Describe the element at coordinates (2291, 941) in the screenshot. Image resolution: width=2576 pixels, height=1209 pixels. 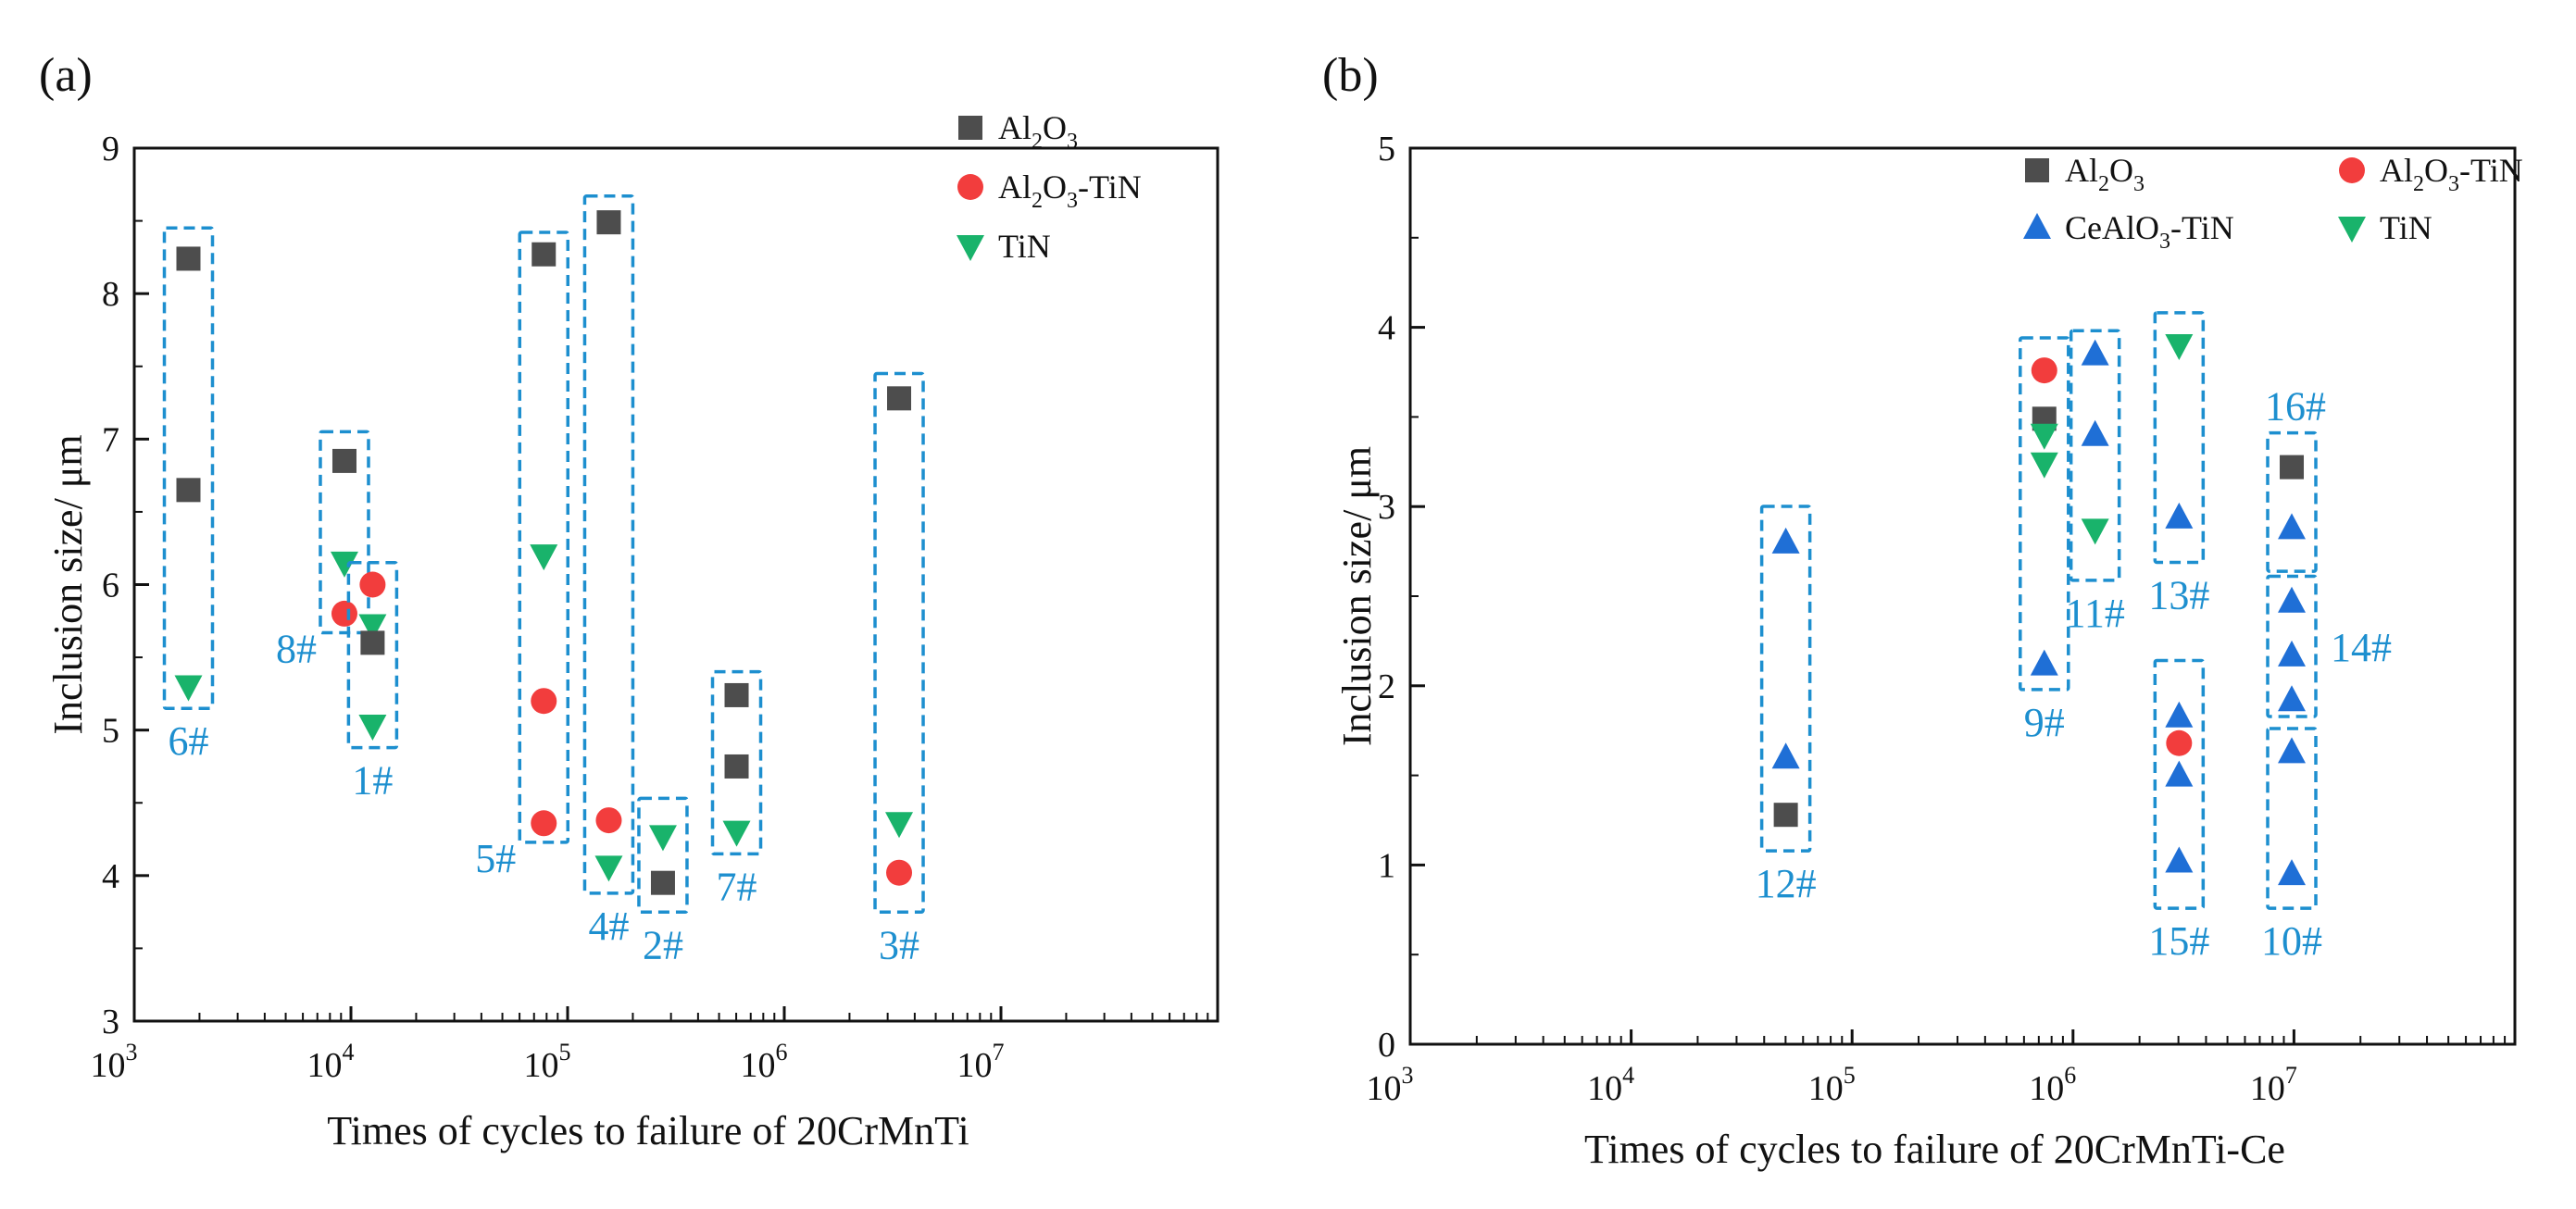
I see `group-label: 10#` at that location.